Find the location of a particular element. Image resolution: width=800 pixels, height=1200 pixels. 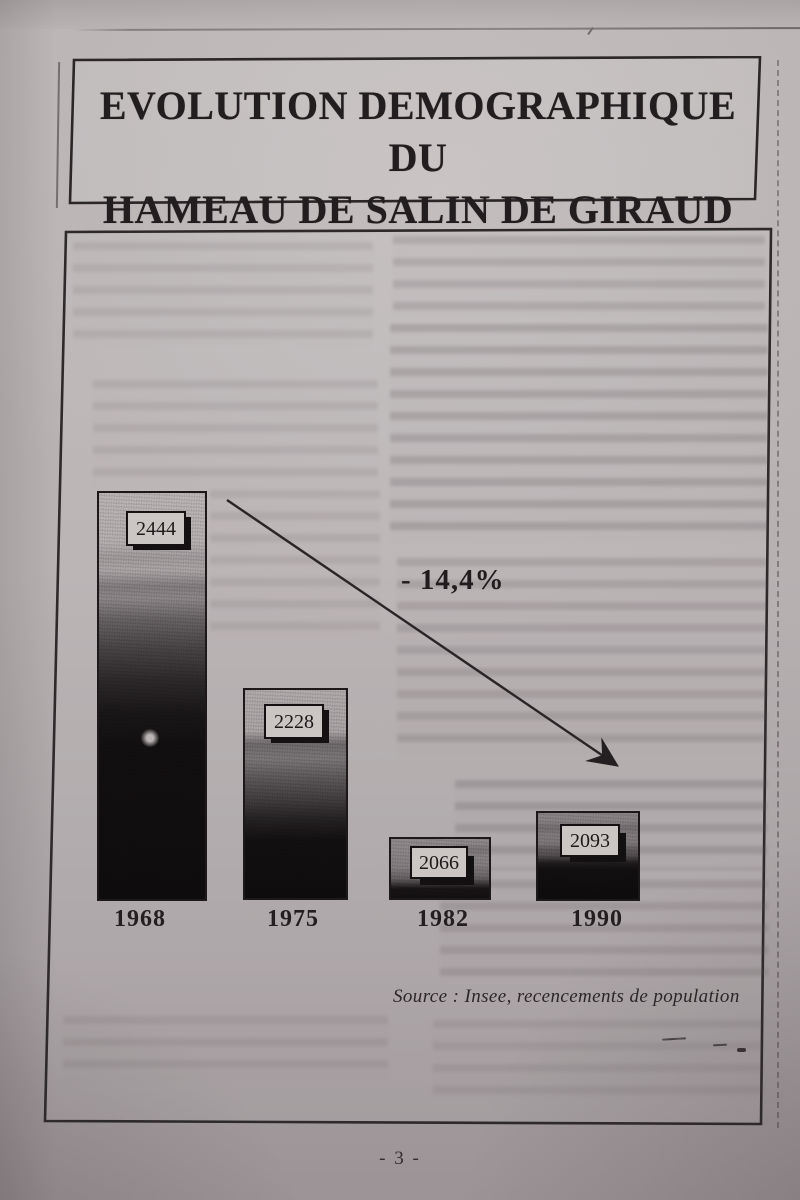

scan-top-shadow is located at coordinates (400, 14).